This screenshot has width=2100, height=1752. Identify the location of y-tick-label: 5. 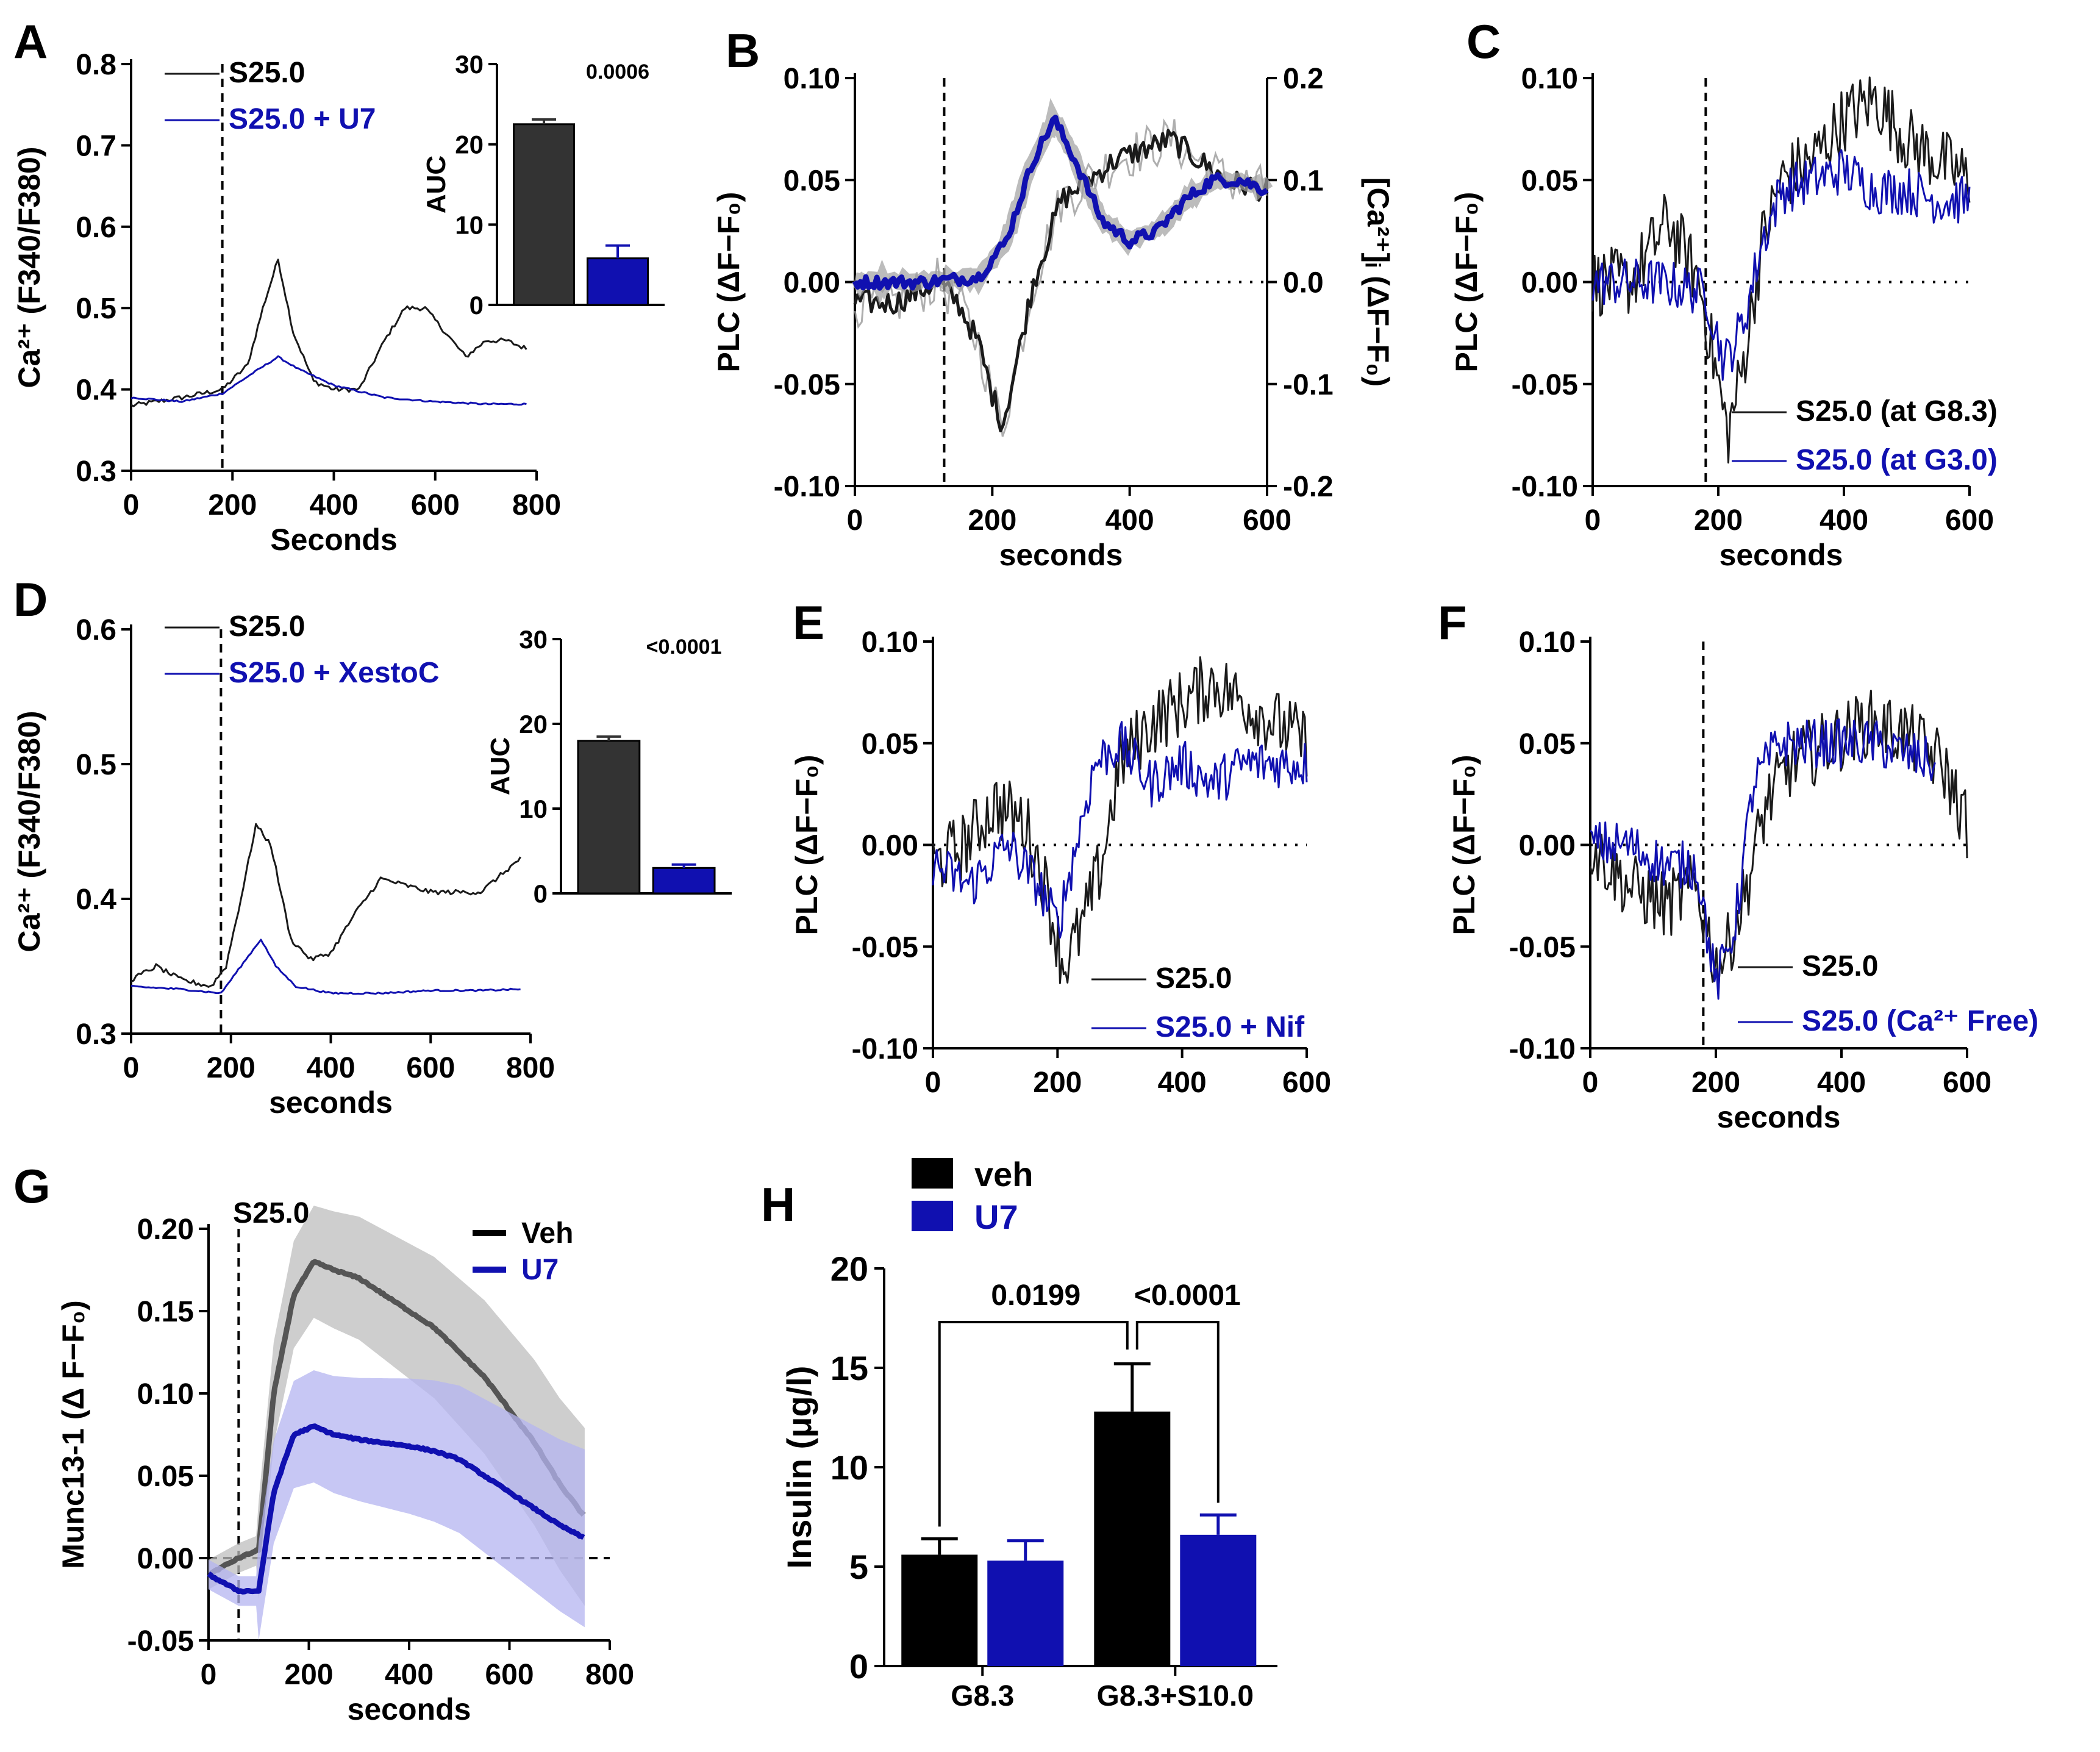
(858, 1567).